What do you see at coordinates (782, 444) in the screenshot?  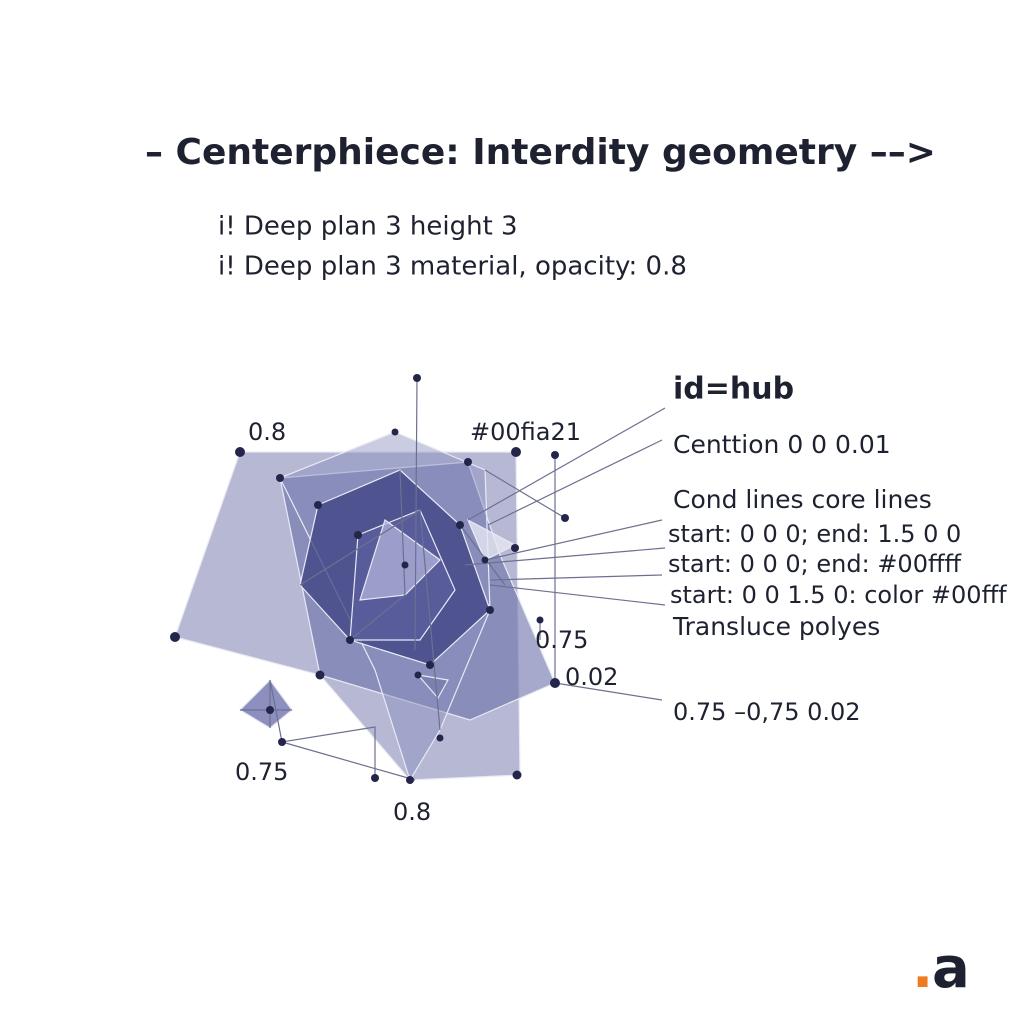 I see `panel-line: Centtion 0 0 0.01` at bounding box center [782, 444].